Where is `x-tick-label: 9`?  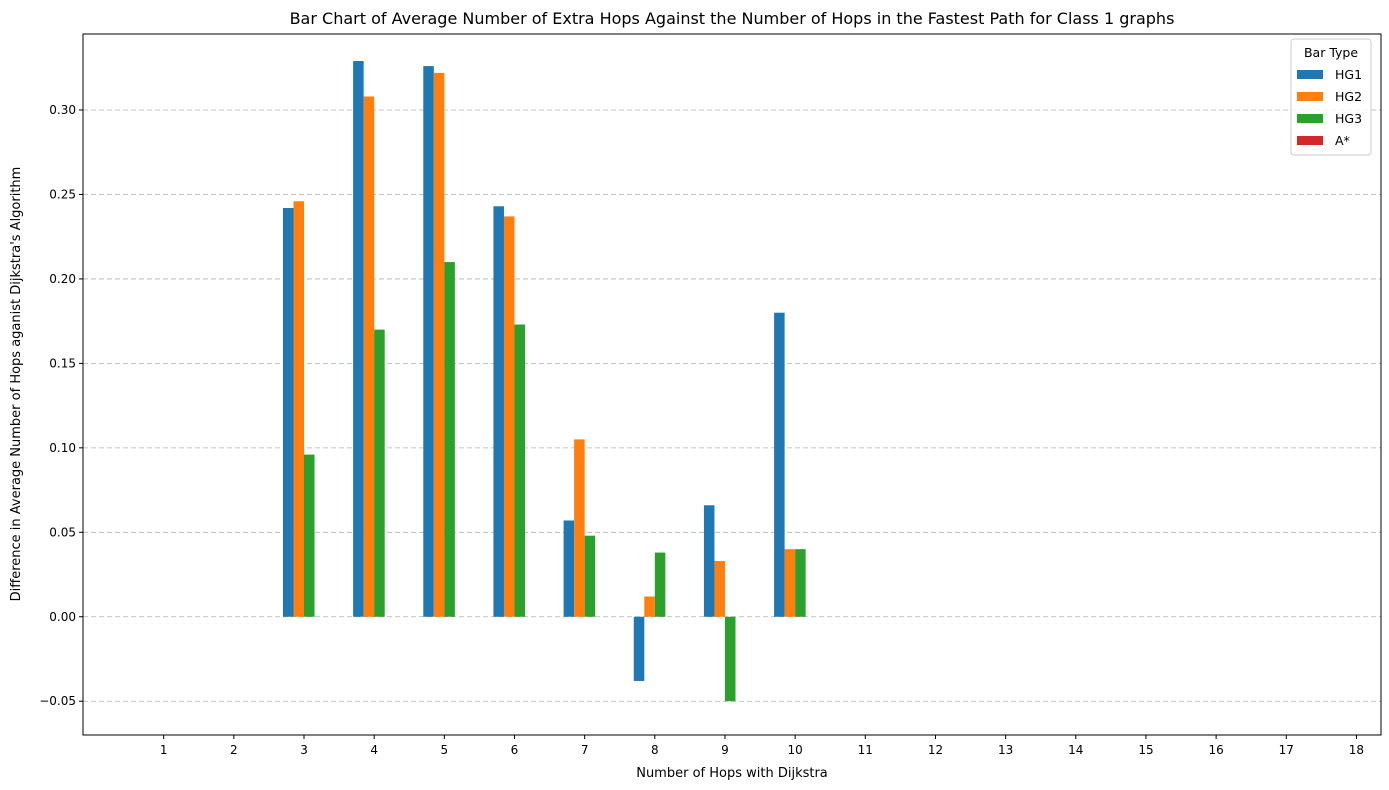 x-tick-label: 9 is located at coordinates (725, 750).